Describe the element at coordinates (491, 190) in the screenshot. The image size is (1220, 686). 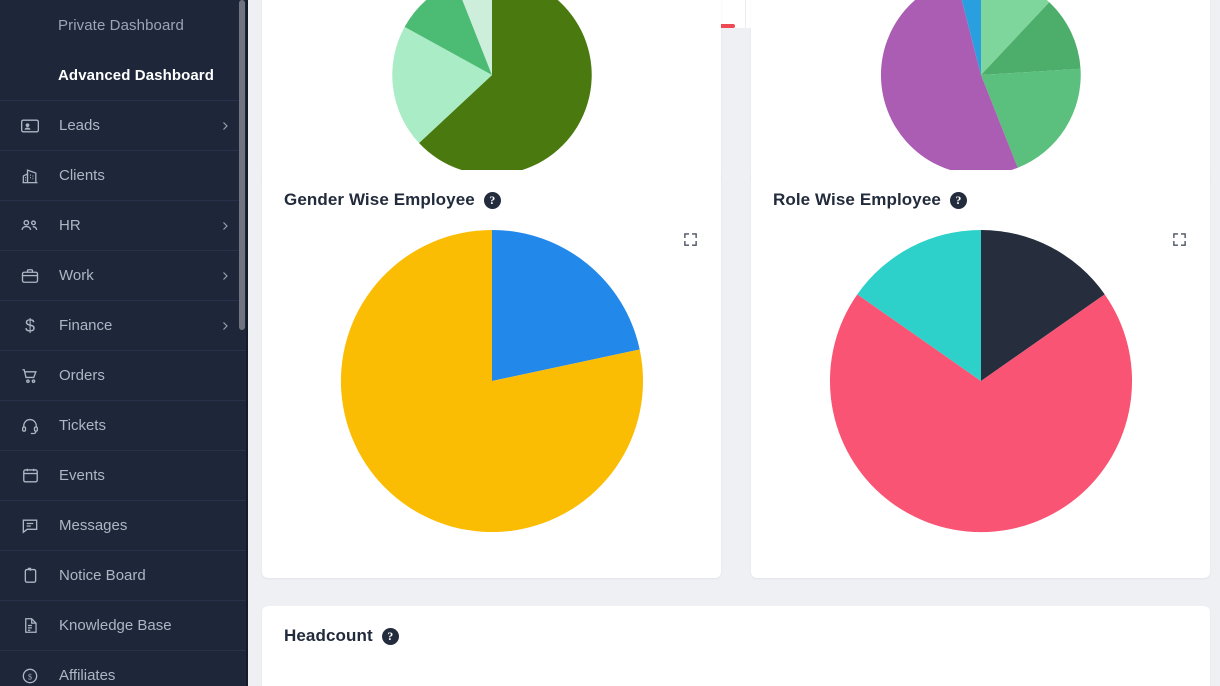
I see `card-title: Gender Wise Employee ?` at that location.